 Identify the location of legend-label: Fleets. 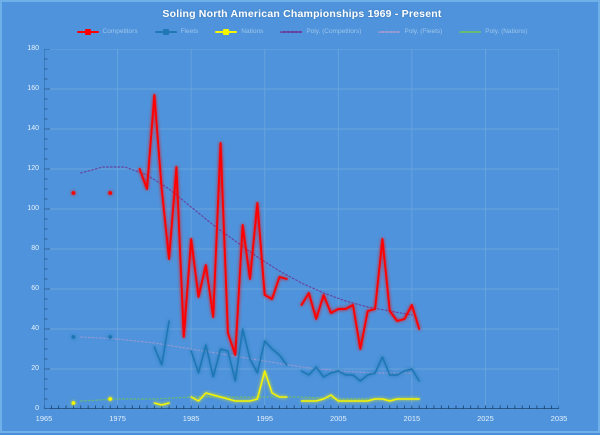
(189, 31).